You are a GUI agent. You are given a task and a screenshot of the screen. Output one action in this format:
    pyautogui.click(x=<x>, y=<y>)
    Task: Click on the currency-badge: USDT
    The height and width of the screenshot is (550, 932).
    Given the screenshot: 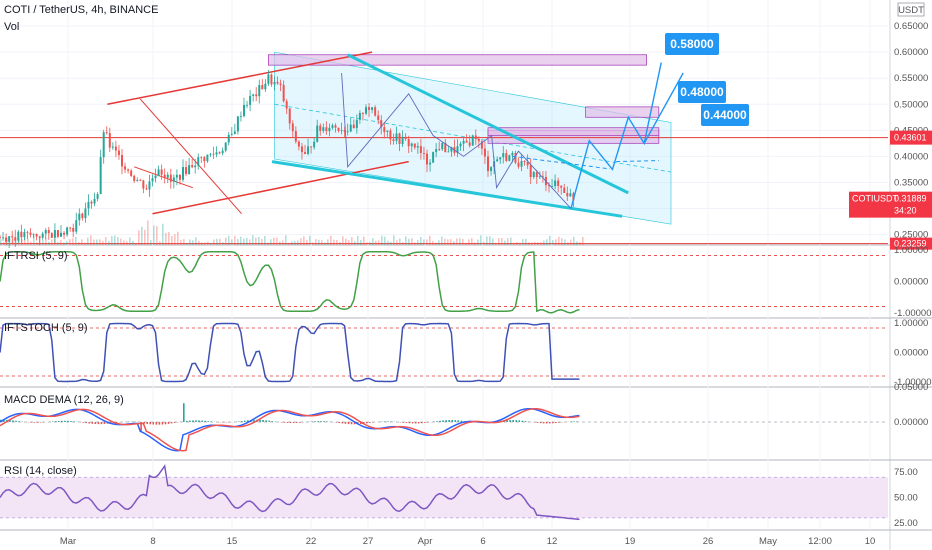 What is the action you would take?
    pyautogui.click(x=911, y=9)
    